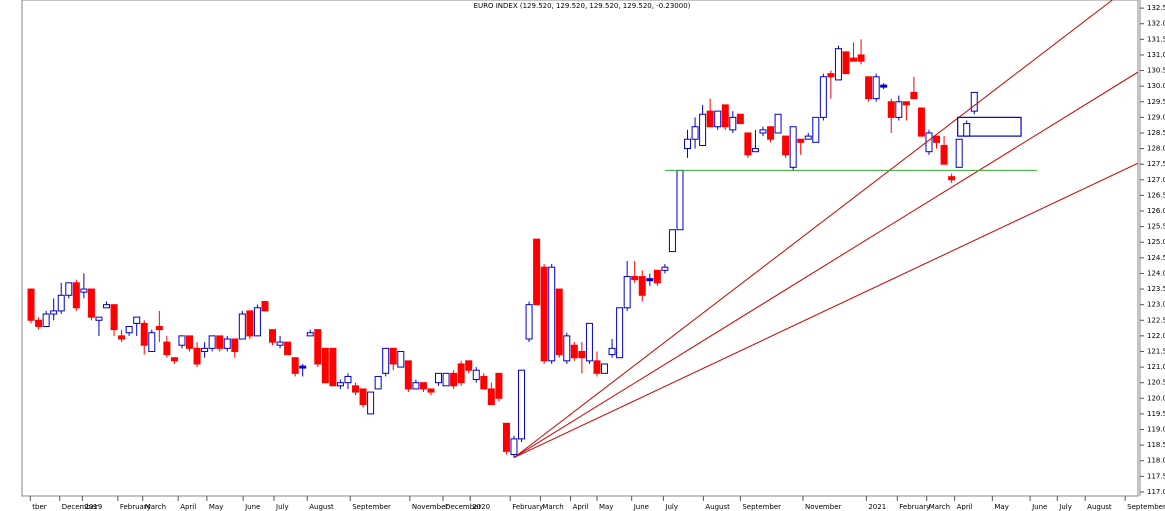  I want to click on y-tick-label: 129.5, so click(1156, 102).